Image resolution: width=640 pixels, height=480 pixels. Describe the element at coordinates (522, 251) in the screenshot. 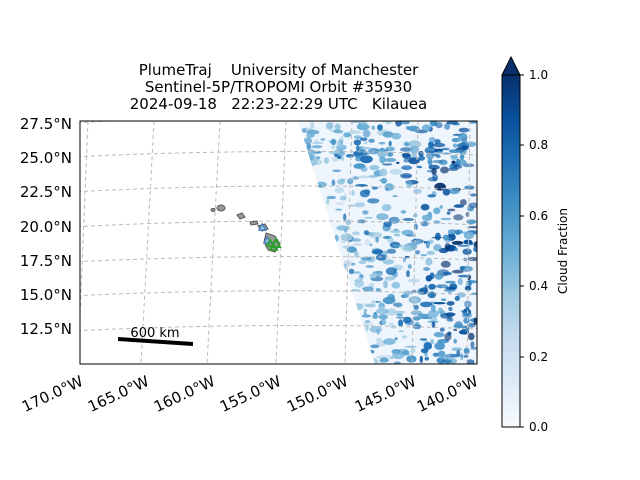

I see `colorbar-tick-marks` at that location.